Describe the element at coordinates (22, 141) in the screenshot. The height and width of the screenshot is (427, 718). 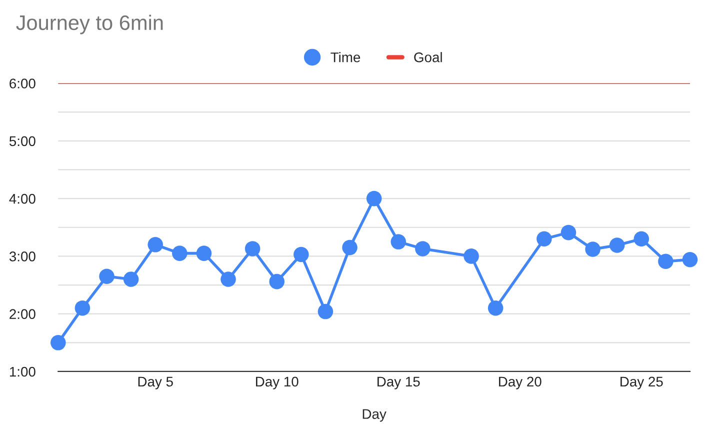
I see `y-tick-label: 5:00` at that location.